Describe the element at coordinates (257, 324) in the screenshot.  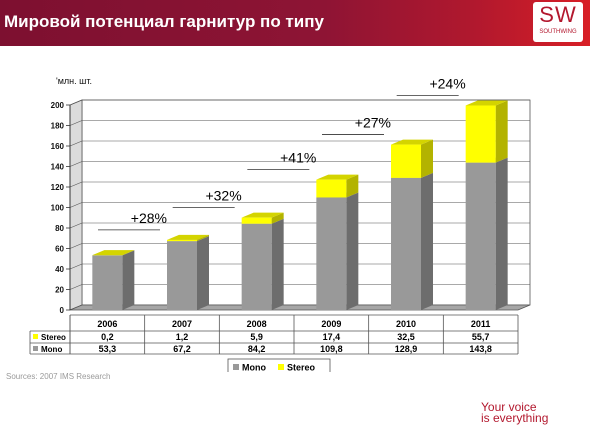
I see `x-tick-label: 2008` at that location.